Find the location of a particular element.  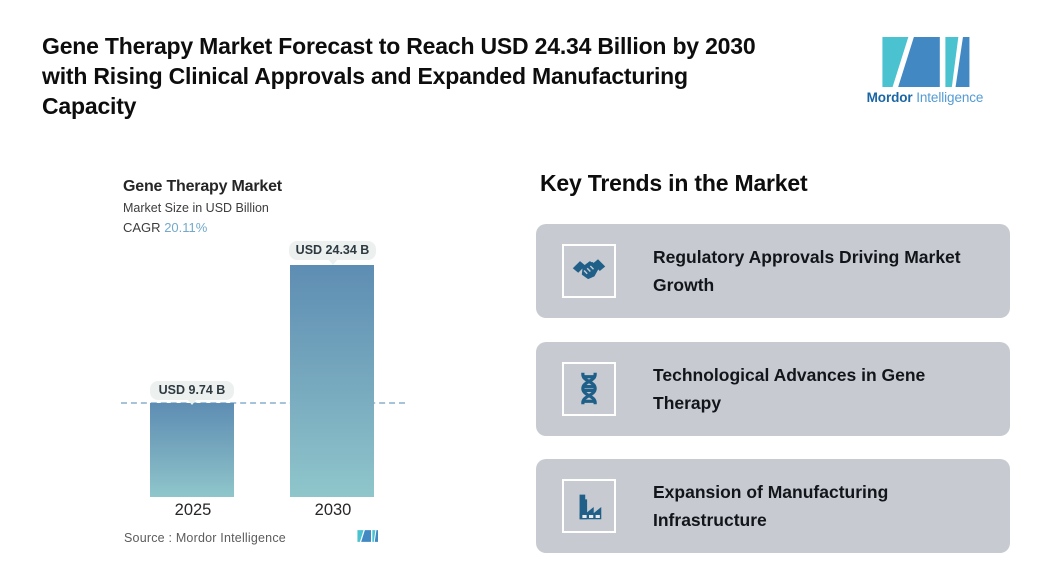

bar-value-label-2030: USD 24.34 B is located at coordinates (332, 253).